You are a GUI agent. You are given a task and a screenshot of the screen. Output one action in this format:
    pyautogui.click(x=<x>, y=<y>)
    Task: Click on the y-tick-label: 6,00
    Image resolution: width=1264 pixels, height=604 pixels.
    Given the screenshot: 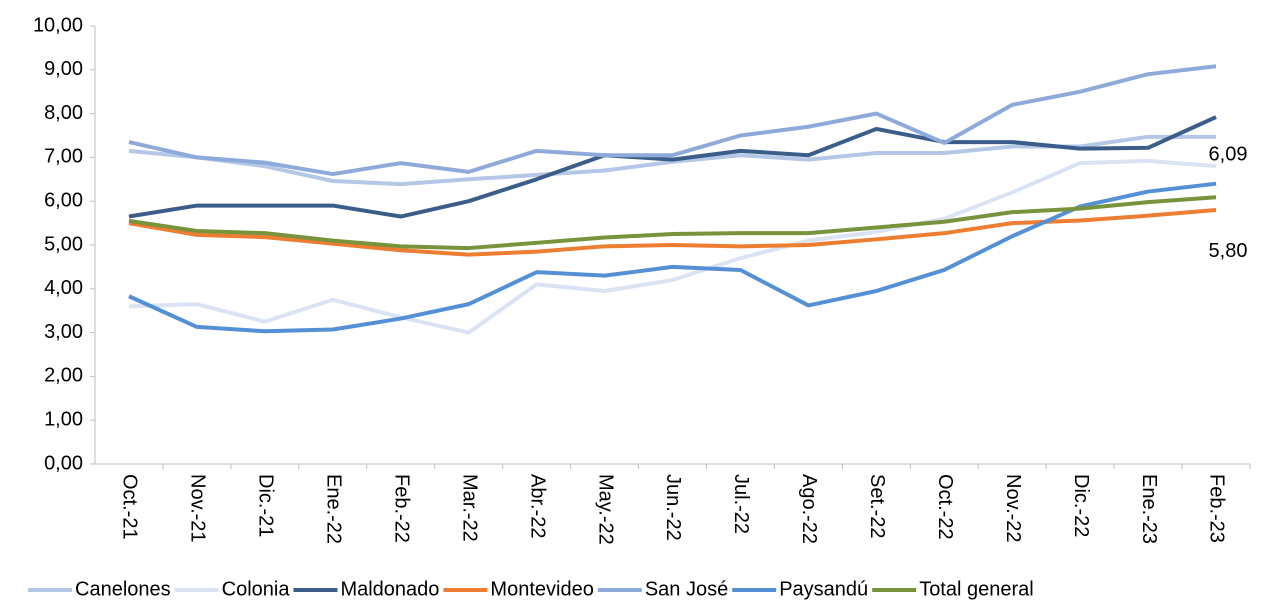 What is the action you would take?
    pyautogui.click(x=63, y=200)
    